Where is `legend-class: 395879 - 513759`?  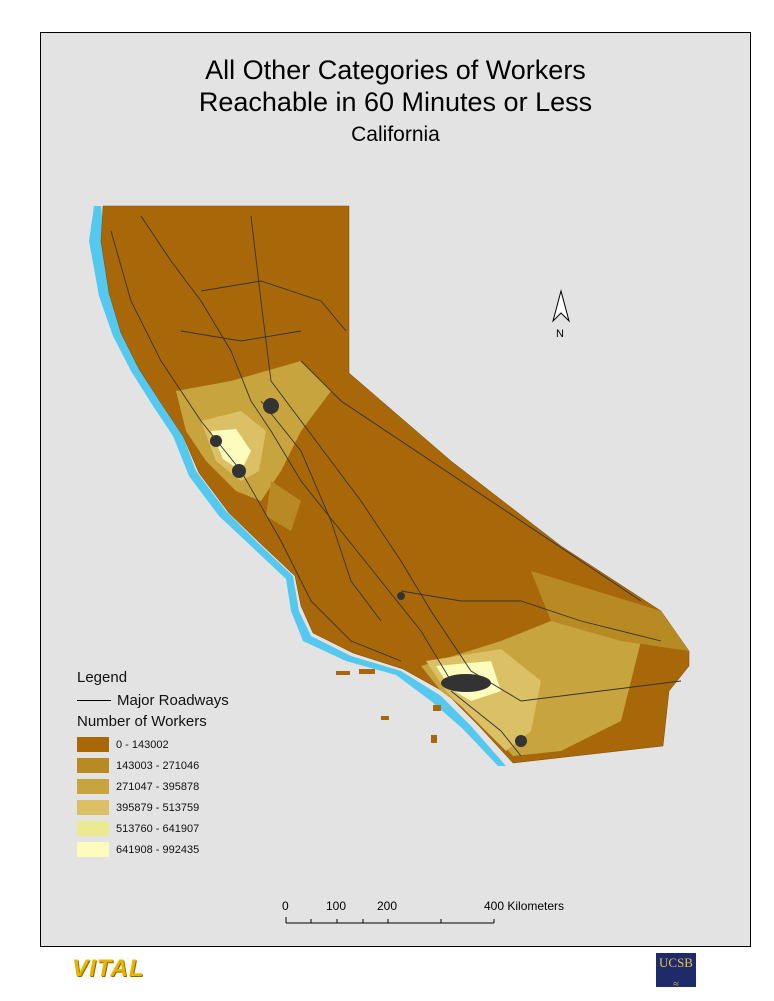 legend-class: 395879 - 513759 is located at coordinates (153, 807).